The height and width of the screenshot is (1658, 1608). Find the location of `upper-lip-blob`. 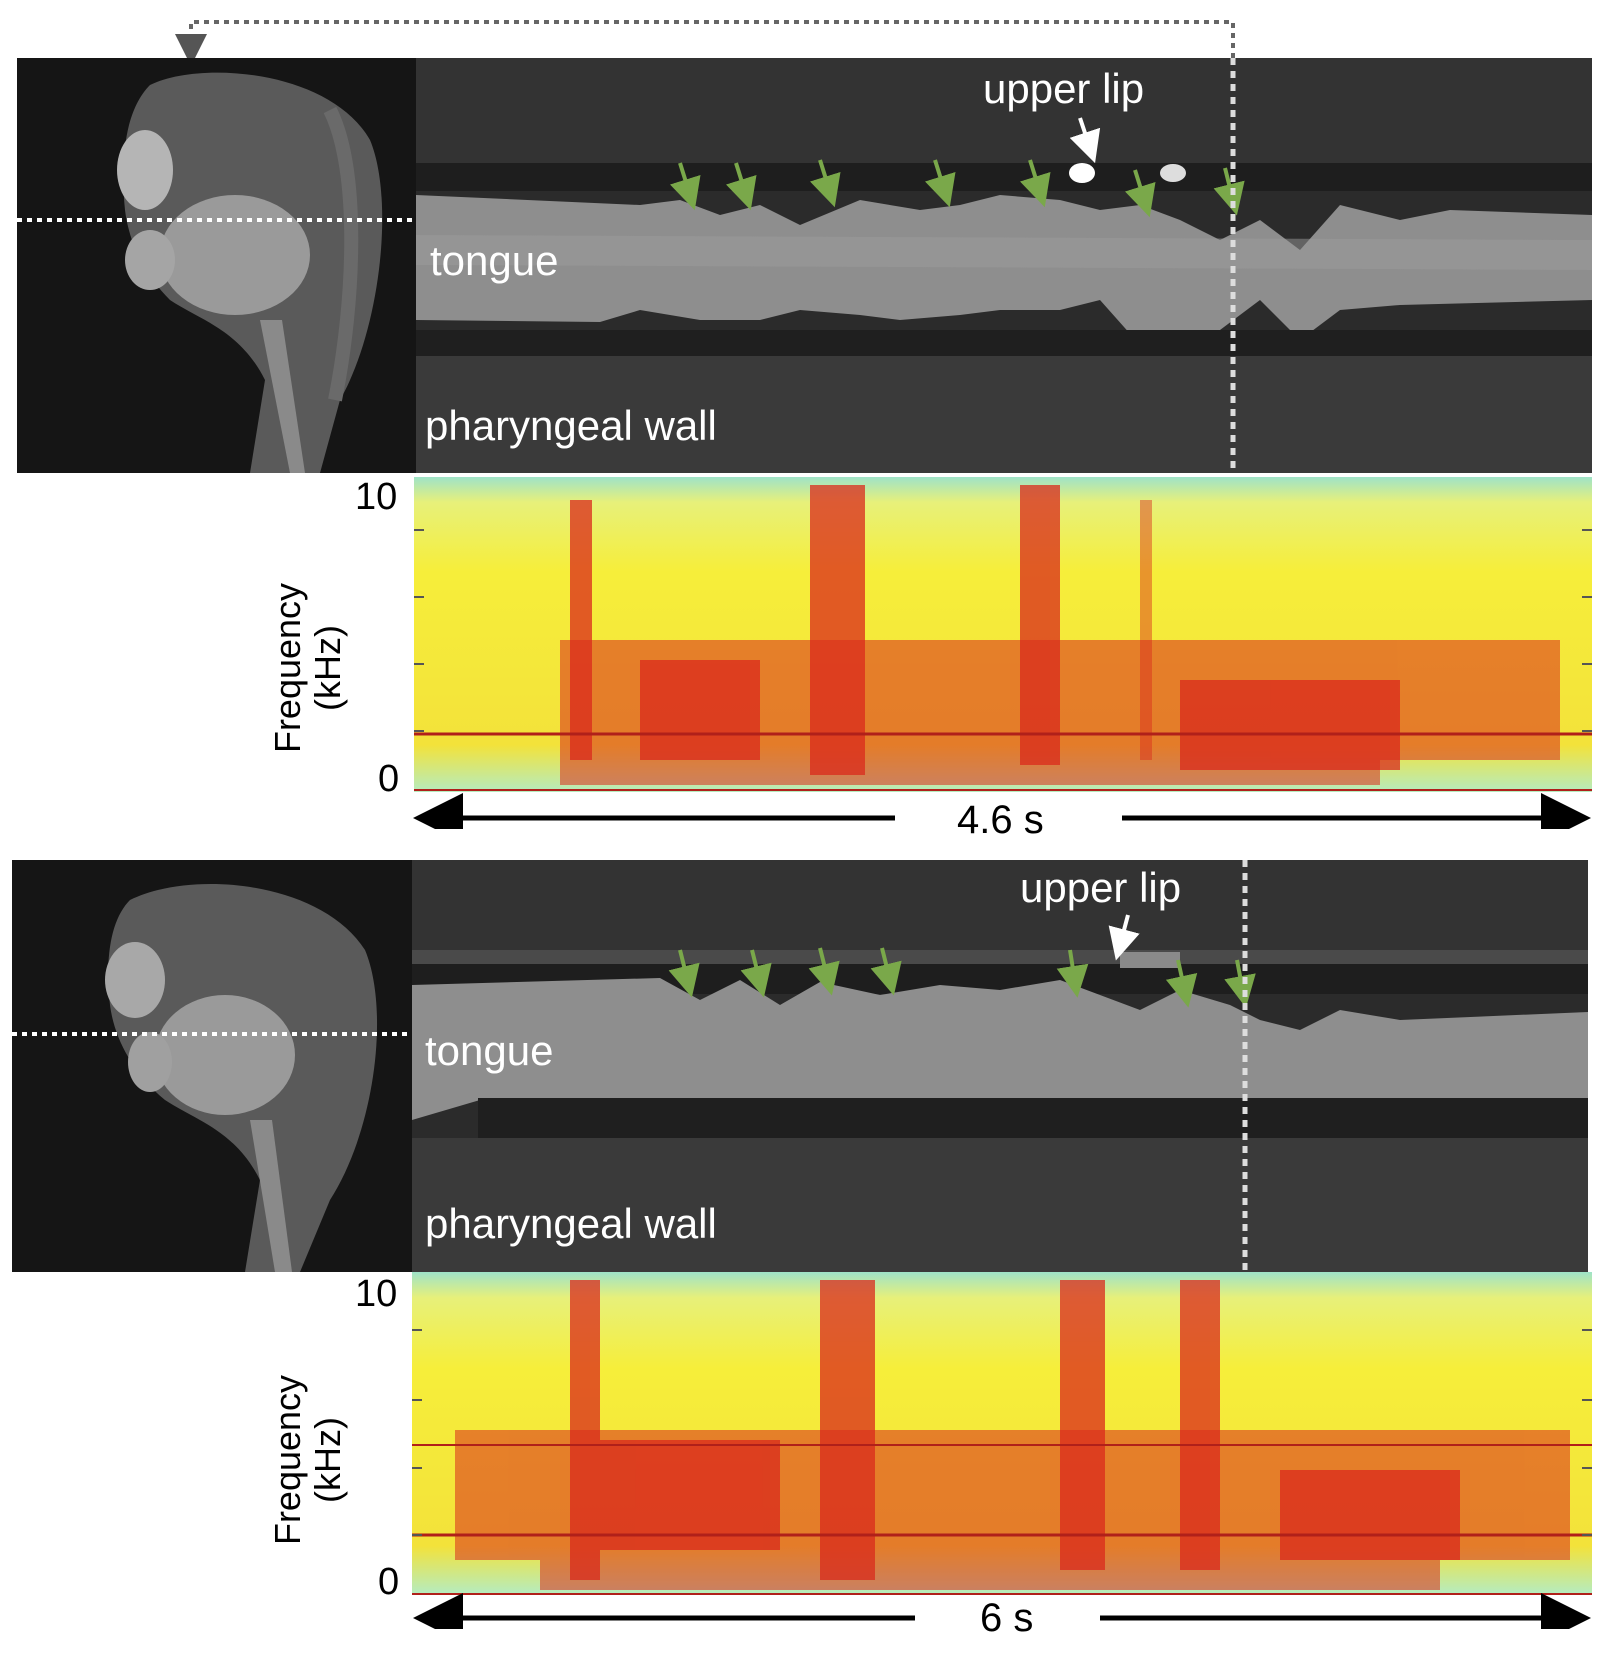

upper-lip-blob is located at coordinates (1082, 173).